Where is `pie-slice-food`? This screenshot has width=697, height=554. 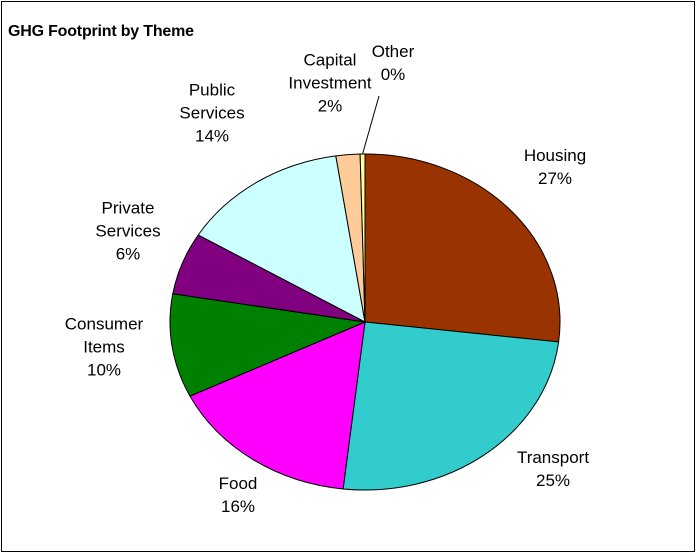
pie-slice-food is located at coordinates (277, 405).